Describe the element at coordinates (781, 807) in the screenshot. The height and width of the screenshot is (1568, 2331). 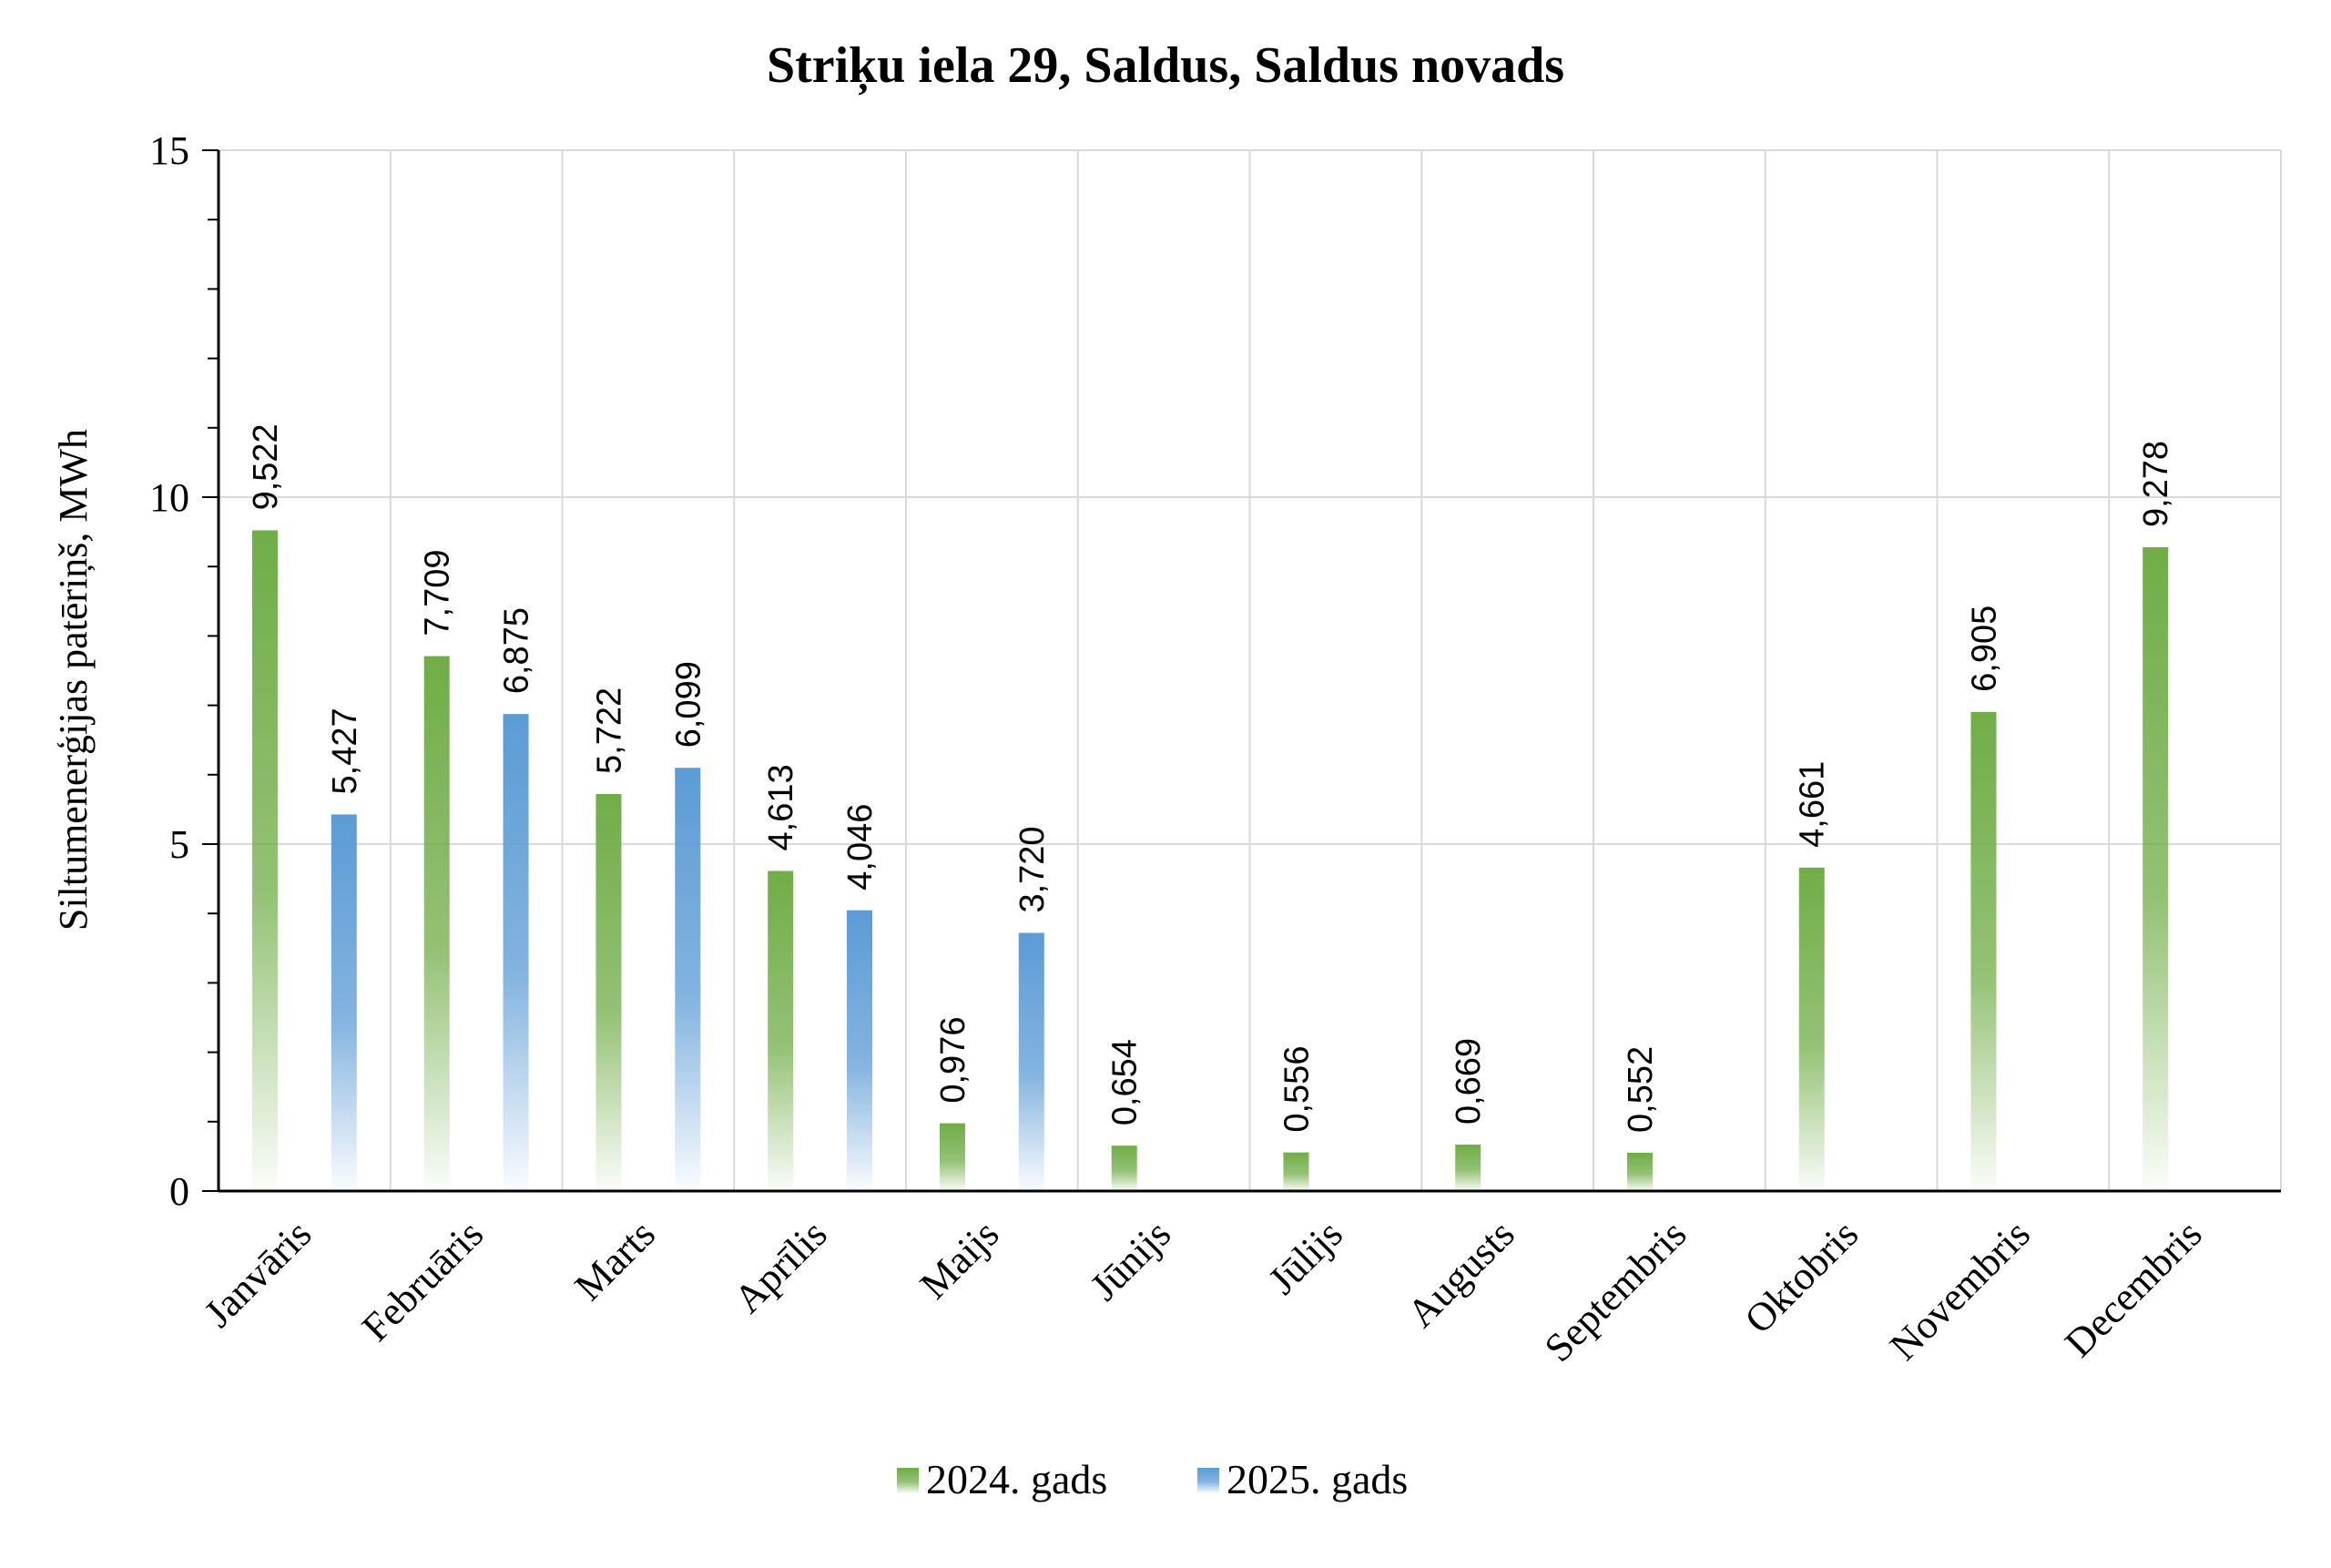
I see `data-label: 4,613` at that location.